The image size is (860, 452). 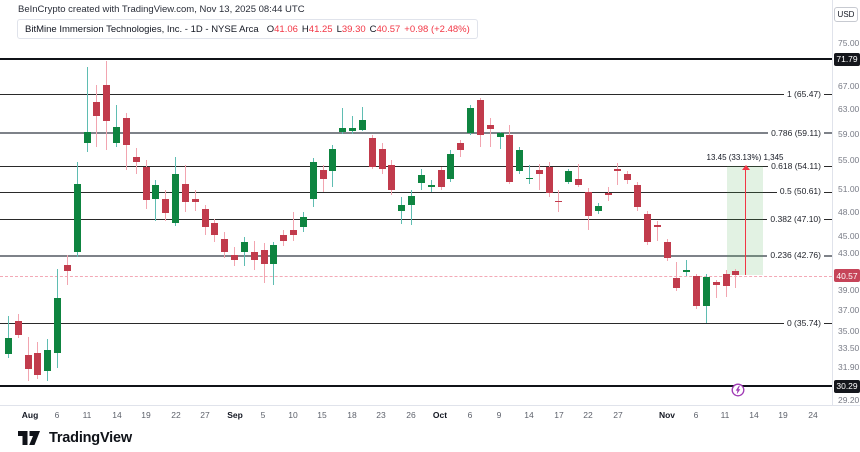 I want to click on fib-level-label: 0.236 (42.76), so click(x=795, y=255).